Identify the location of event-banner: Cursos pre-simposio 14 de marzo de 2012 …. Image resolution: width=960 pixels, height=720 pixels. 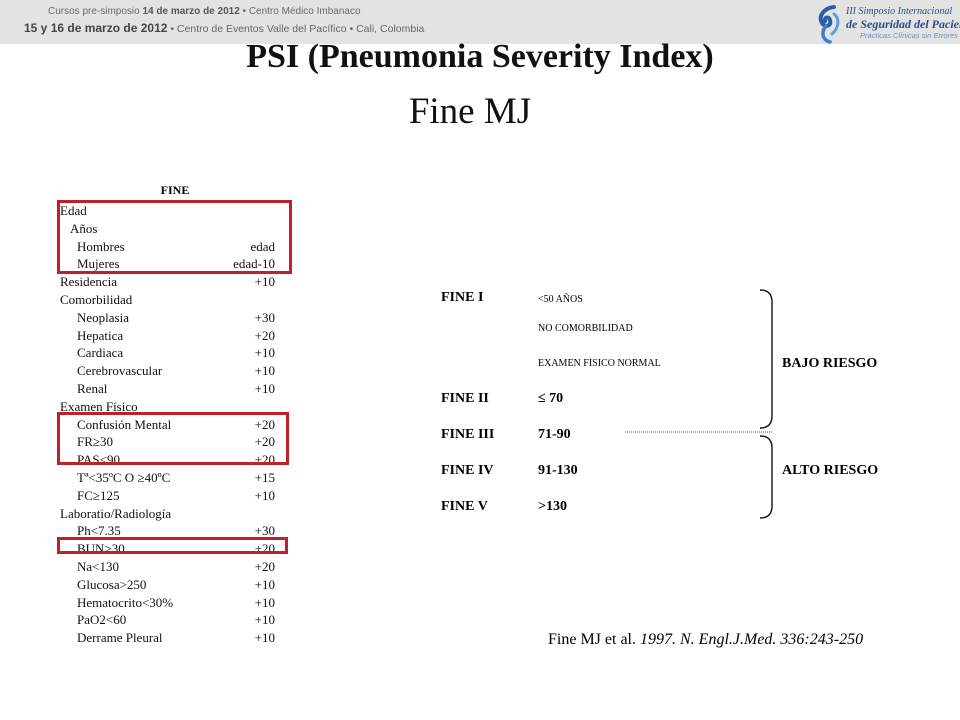
(480, 22).